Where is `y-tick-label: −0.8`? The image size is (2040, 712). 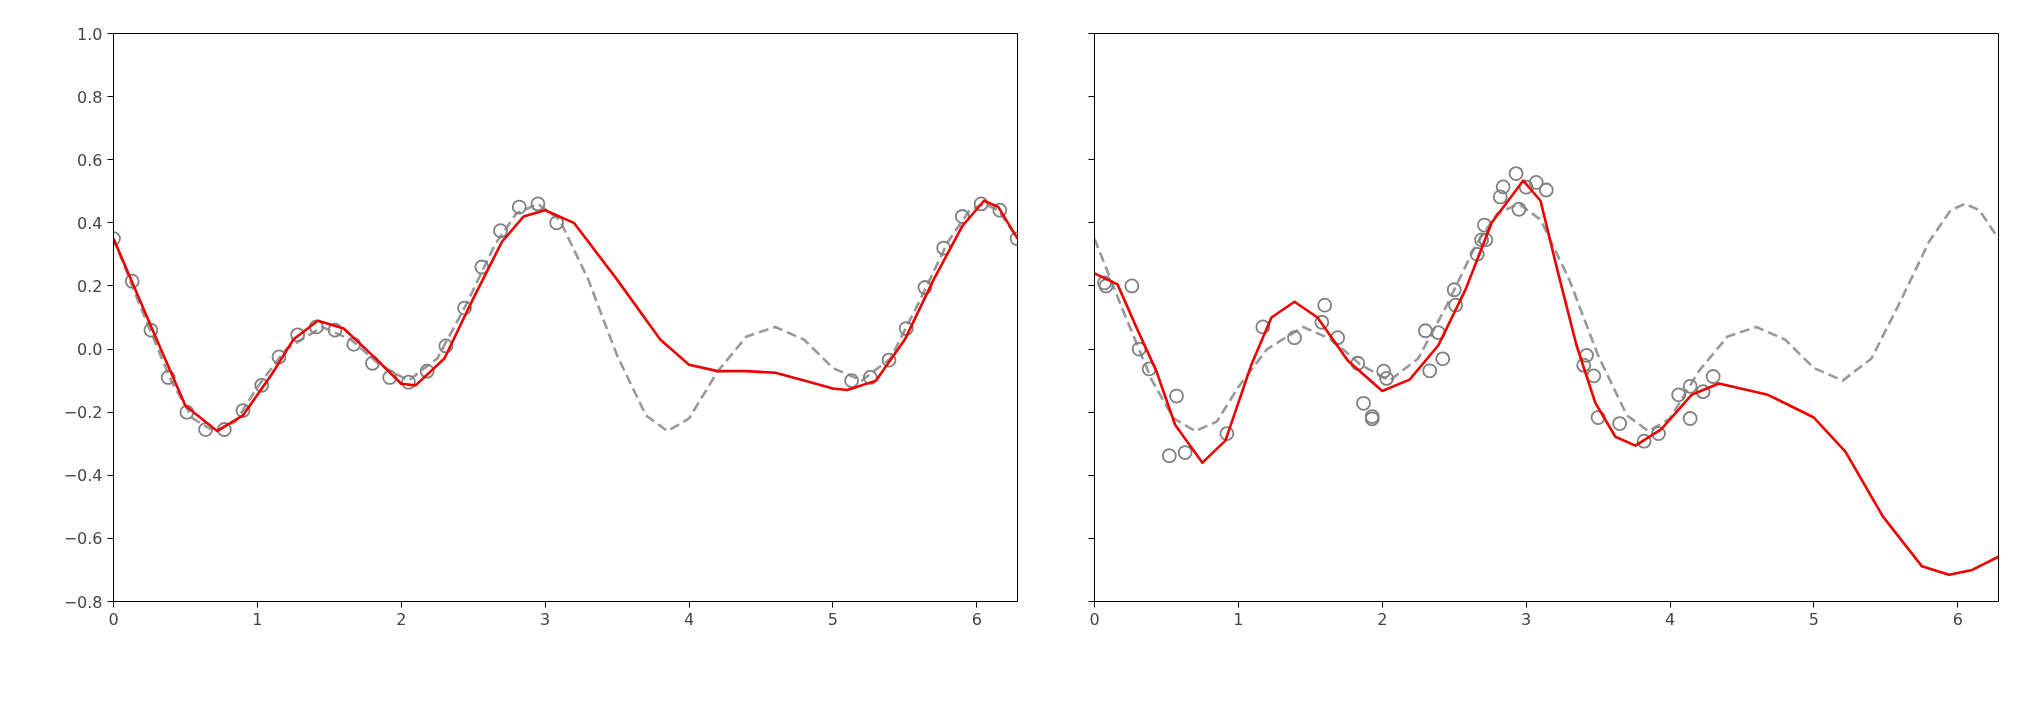 y-tick-label: −0.8 is located at coordinates (83, 602).